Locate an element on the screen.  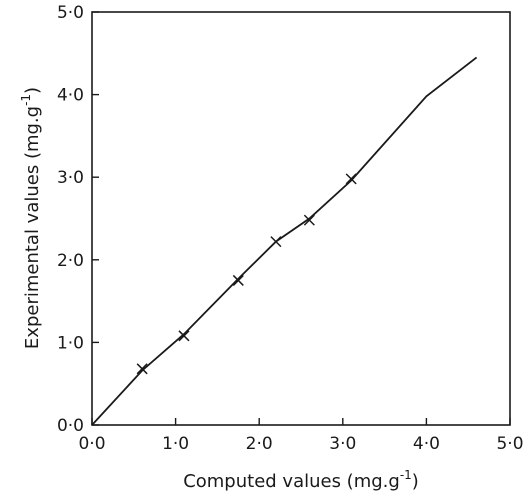
y-tick-label: 2·0 is located at coordinates (70, 261).